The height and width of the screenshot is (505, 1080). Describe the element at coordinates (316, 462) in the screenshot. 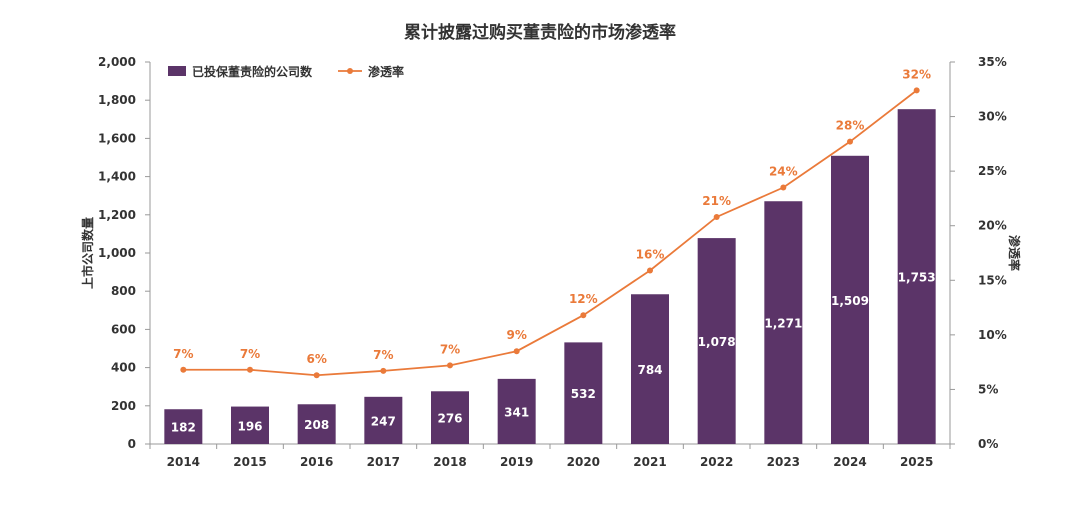

I see `x-tick-label: 2016` at that location.